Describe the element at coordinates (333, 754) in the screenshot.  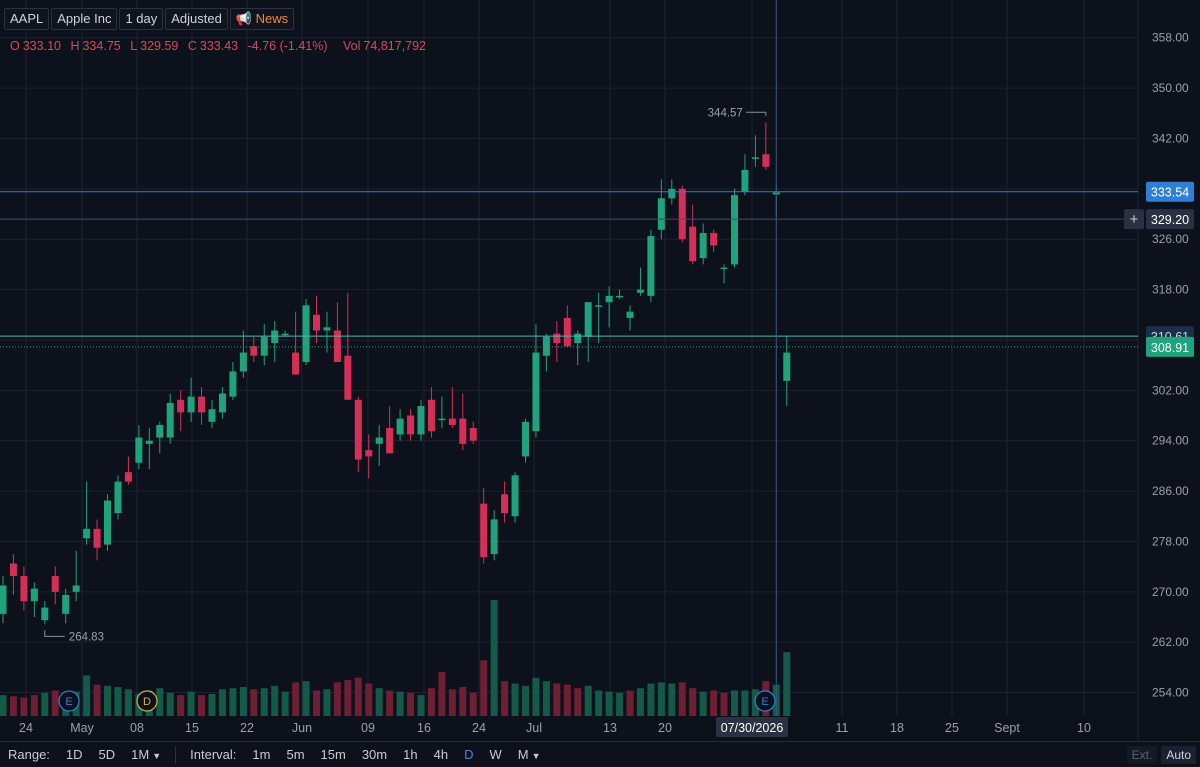
I see `interval-15m: 15m` at that location.